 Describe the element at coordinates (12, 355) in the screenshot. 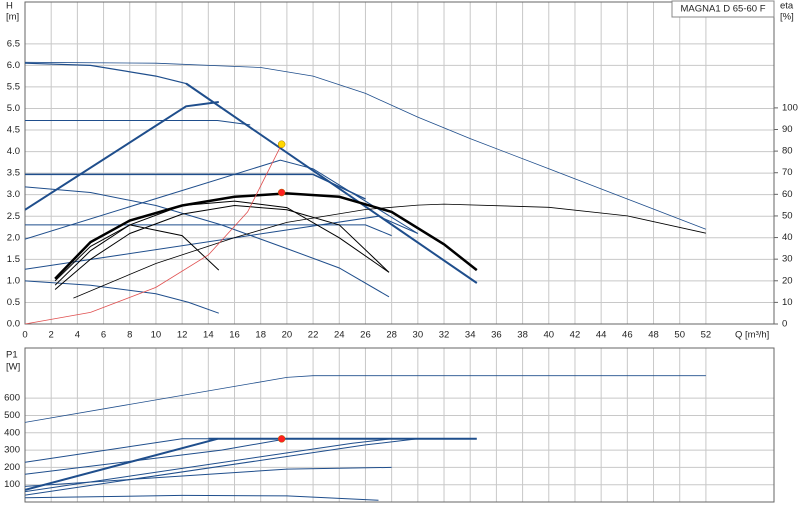

I see `y-label: P1` at that location.